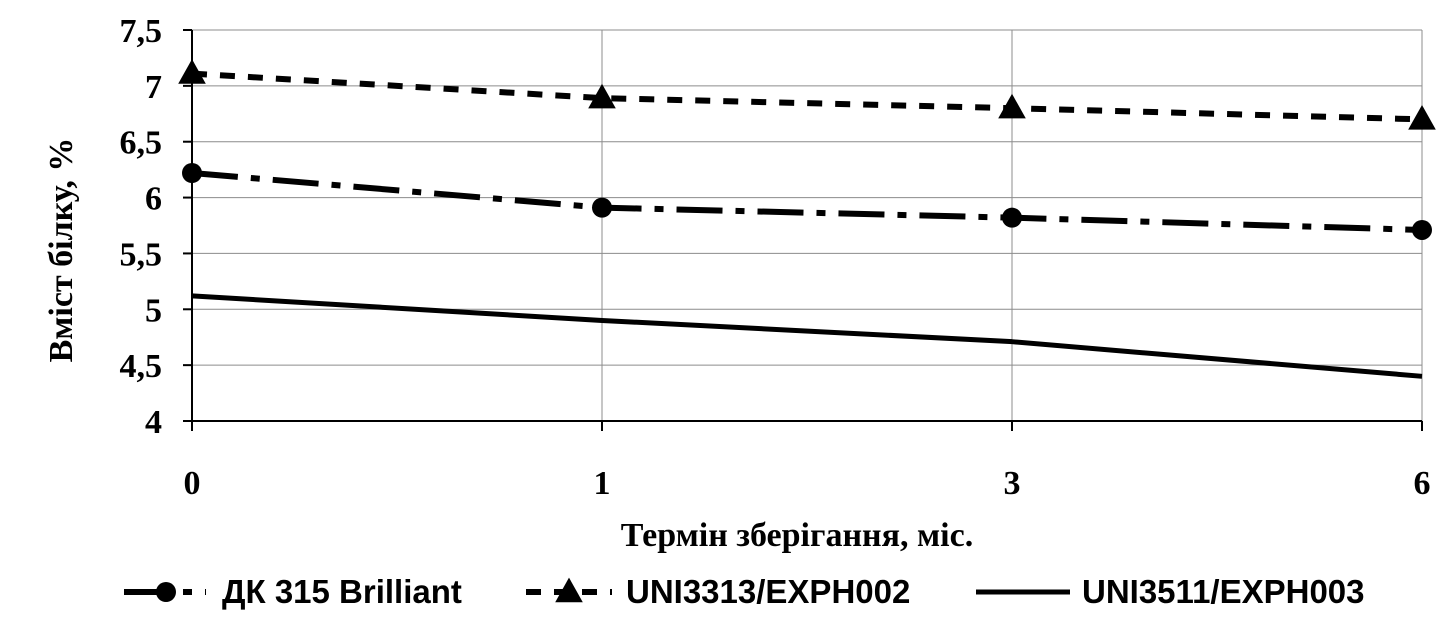 This screenshot has height=620, width=1454. I want to click on x-tick-label: 1, so click(602, 483).